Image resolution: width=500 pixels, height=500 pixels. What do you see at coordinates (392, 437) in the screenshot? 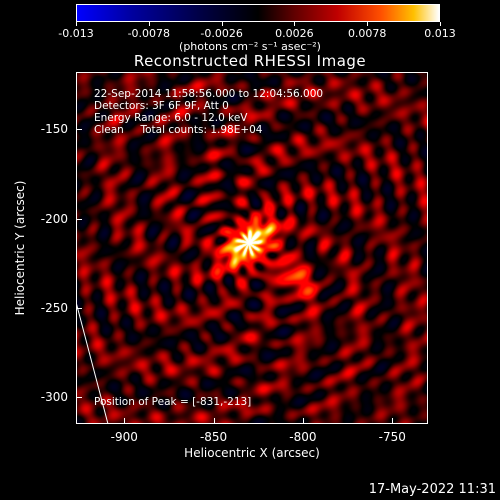
I see `x-tick-label: -750` at bounding box center [392, 437].